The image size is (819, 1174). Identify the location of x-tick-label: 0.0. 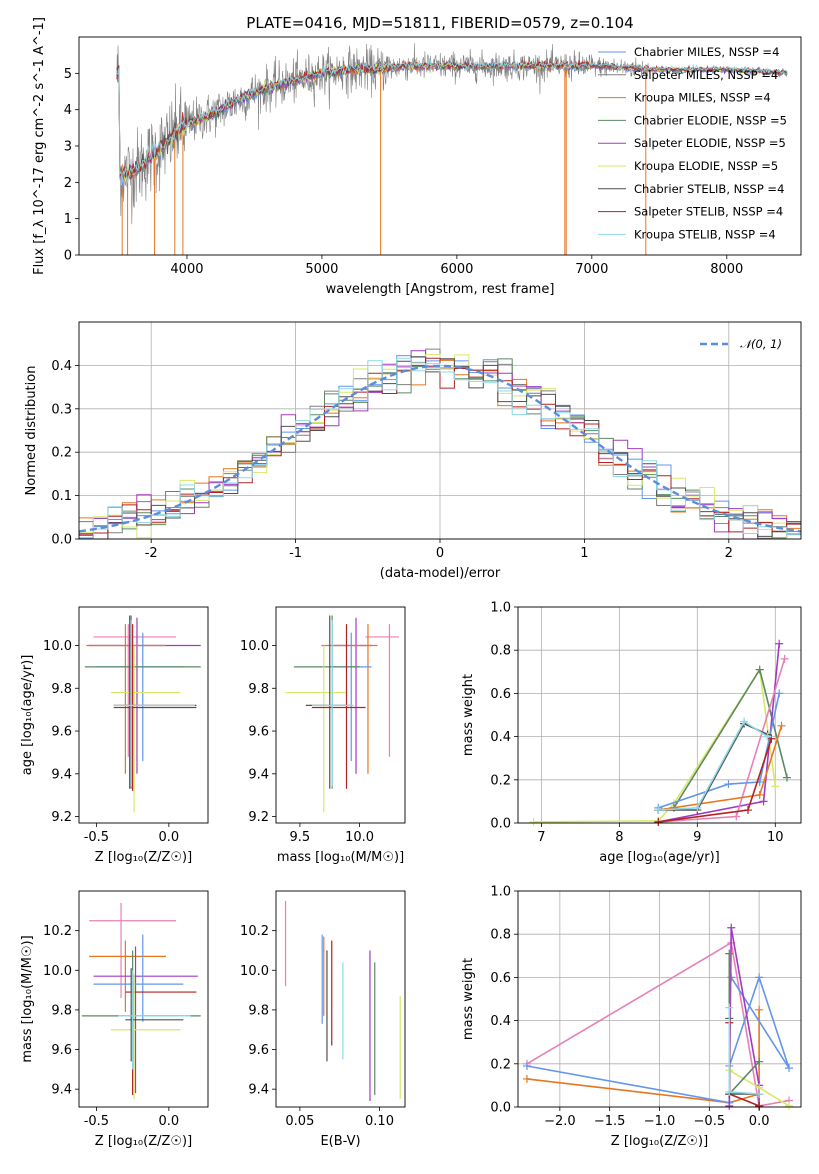
(759, 1121).